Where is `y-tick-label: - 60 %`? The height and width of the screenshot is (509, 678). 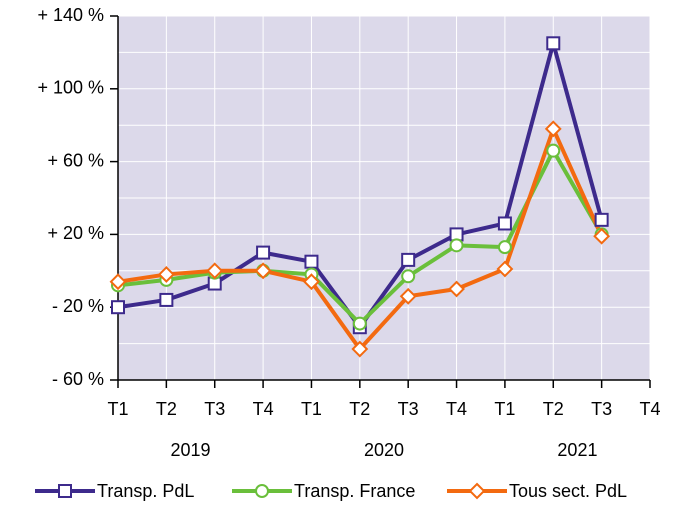
y-tick-label: - 60 % is located at coordinates (78, 379).